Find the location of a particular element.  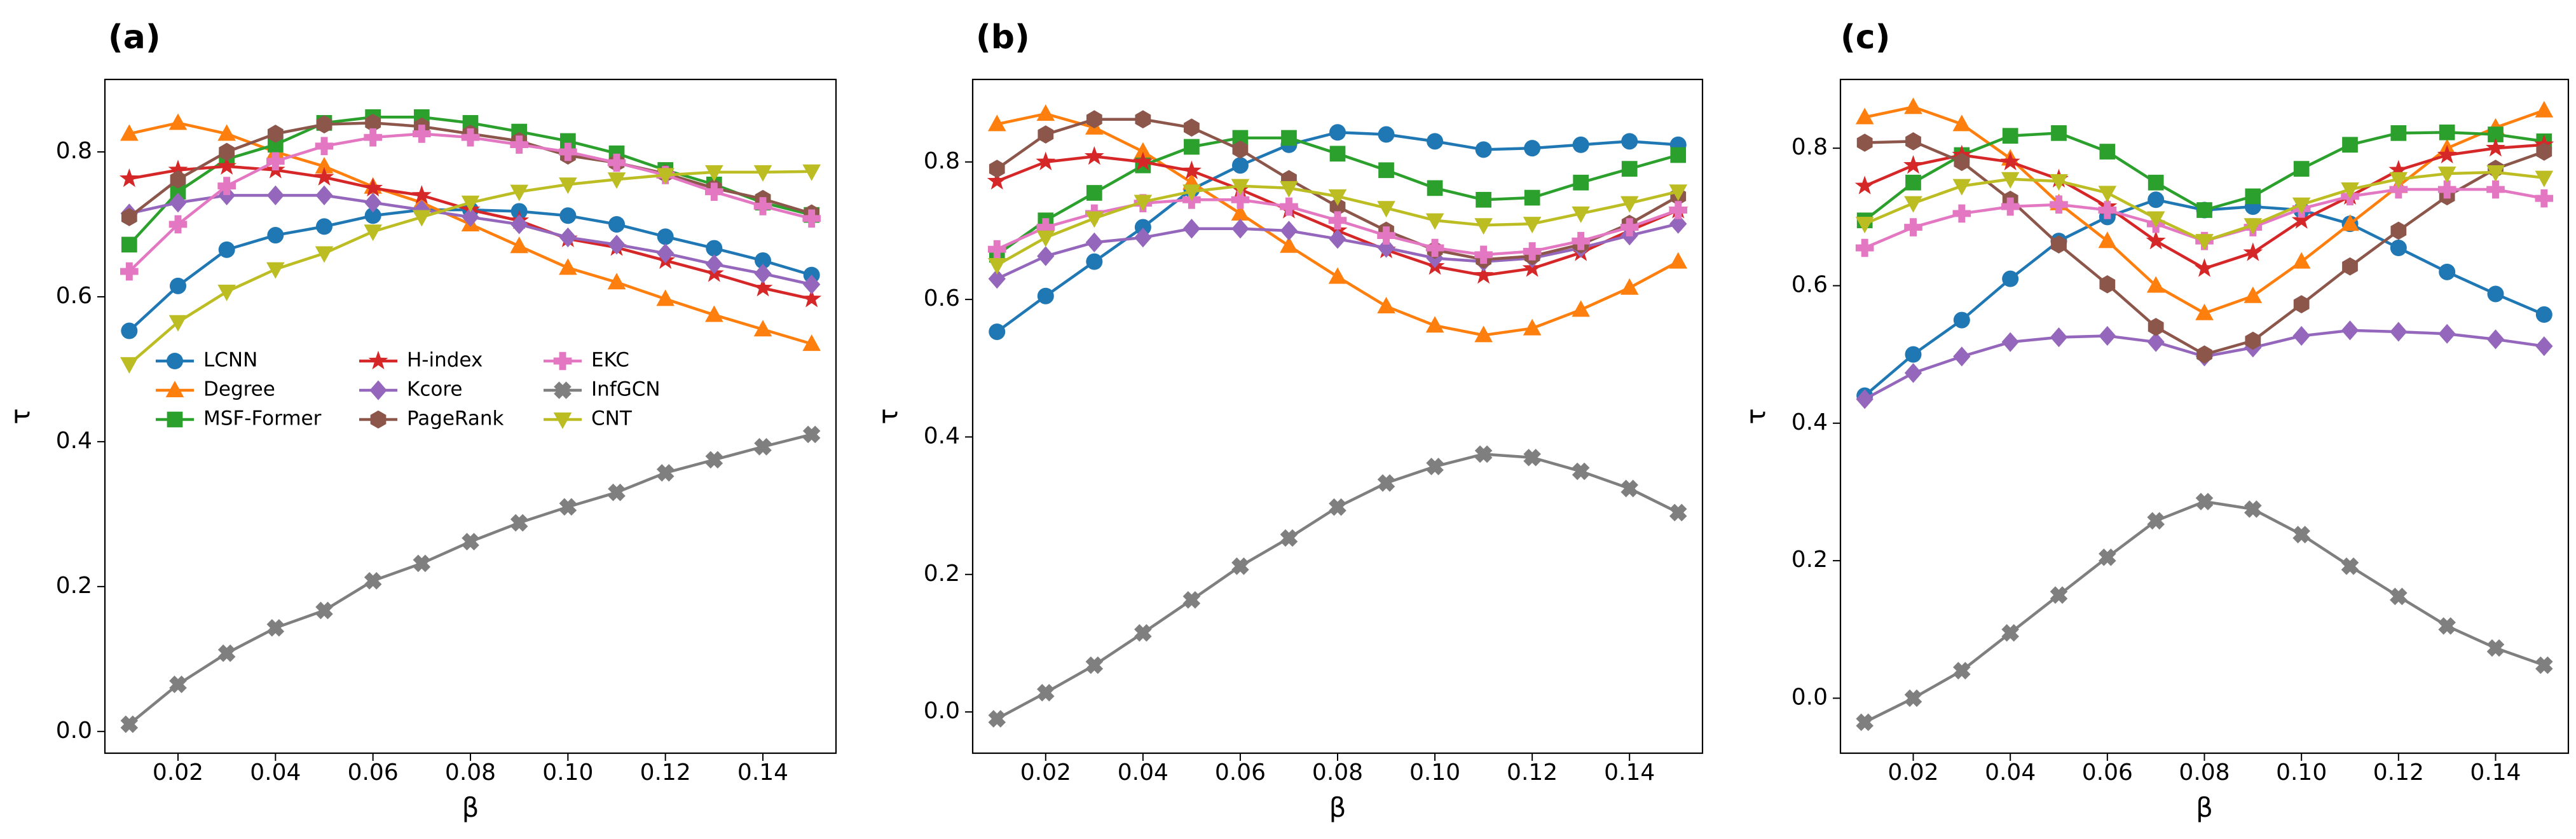

series-msf-former is located at coordinates (2204, 177).